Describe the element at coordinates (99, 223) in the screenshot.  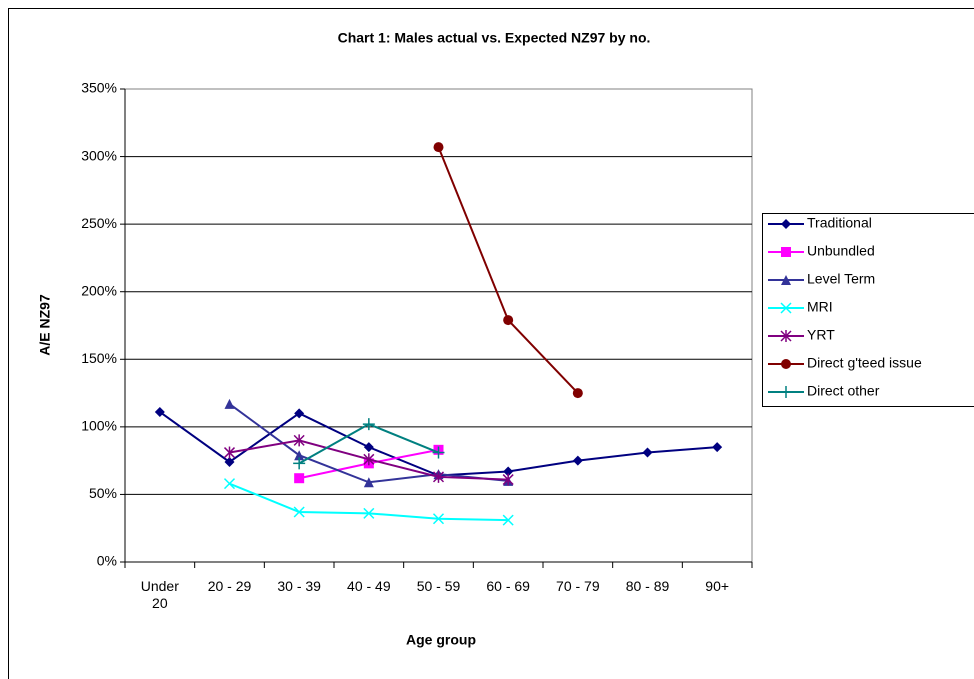
I see `y-tick-label: 250%` at that location.